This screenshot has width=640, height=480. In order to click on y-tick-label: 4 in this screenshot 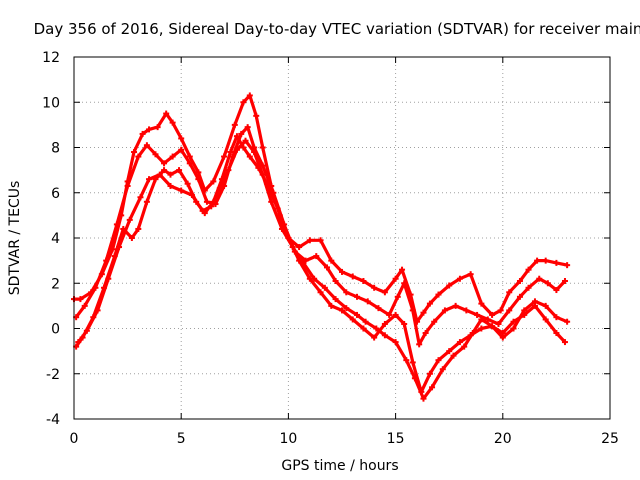, I will do `click(55, 239)`.